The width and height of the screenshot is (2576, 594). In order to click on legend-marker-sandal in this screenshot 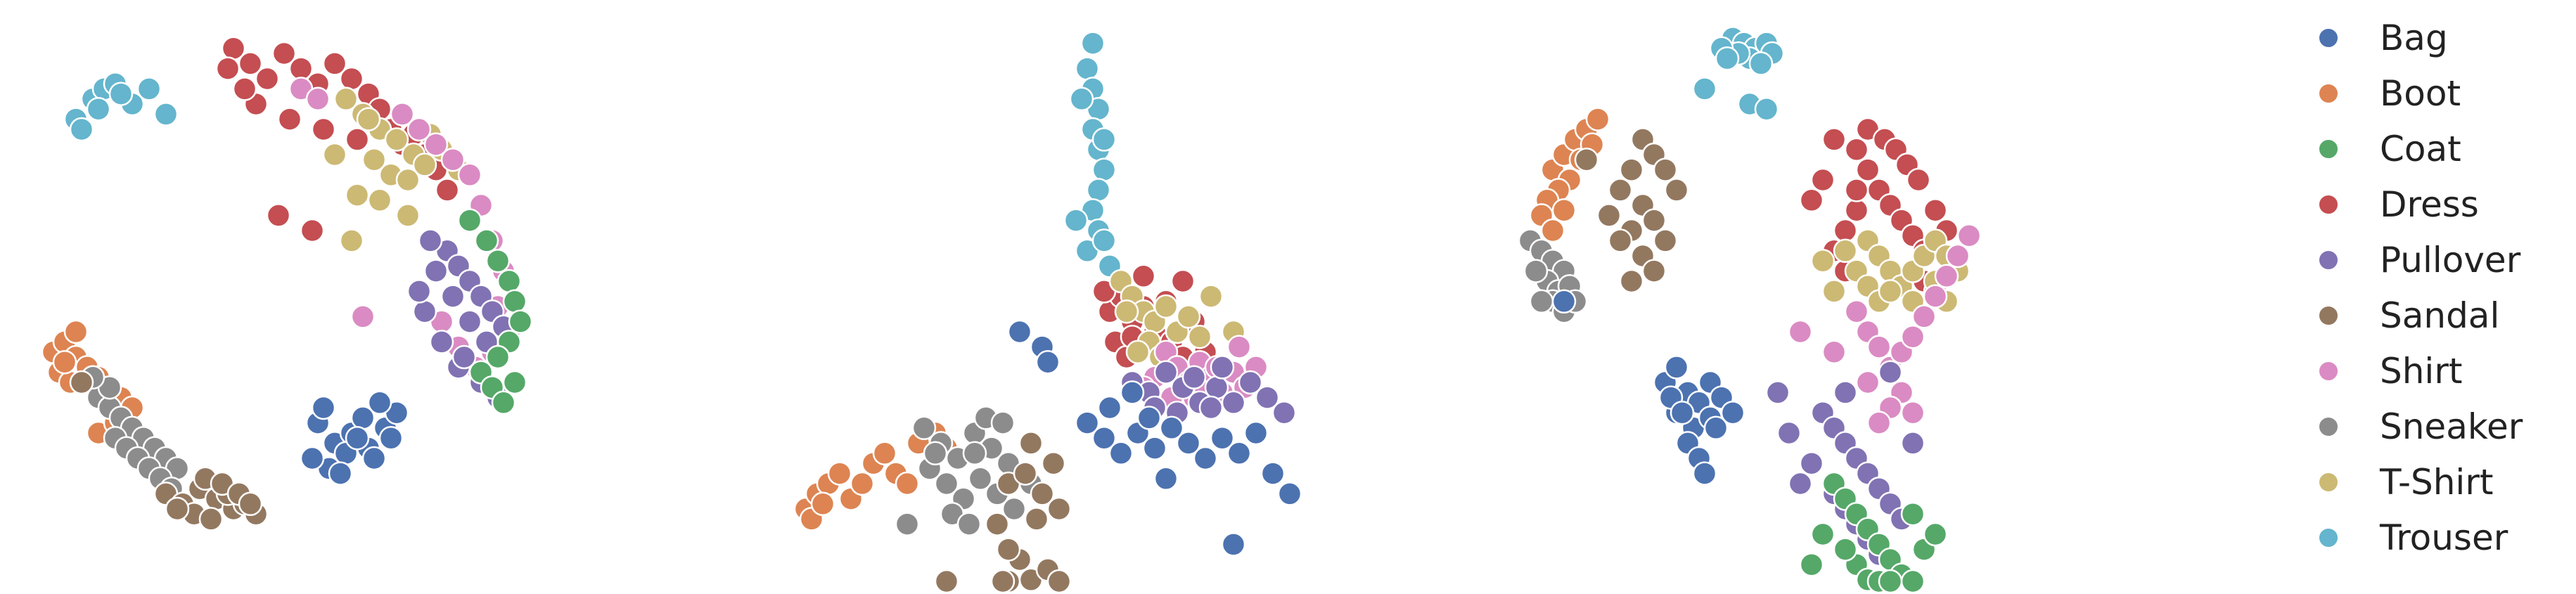, I will do `click(2328, 315)`.